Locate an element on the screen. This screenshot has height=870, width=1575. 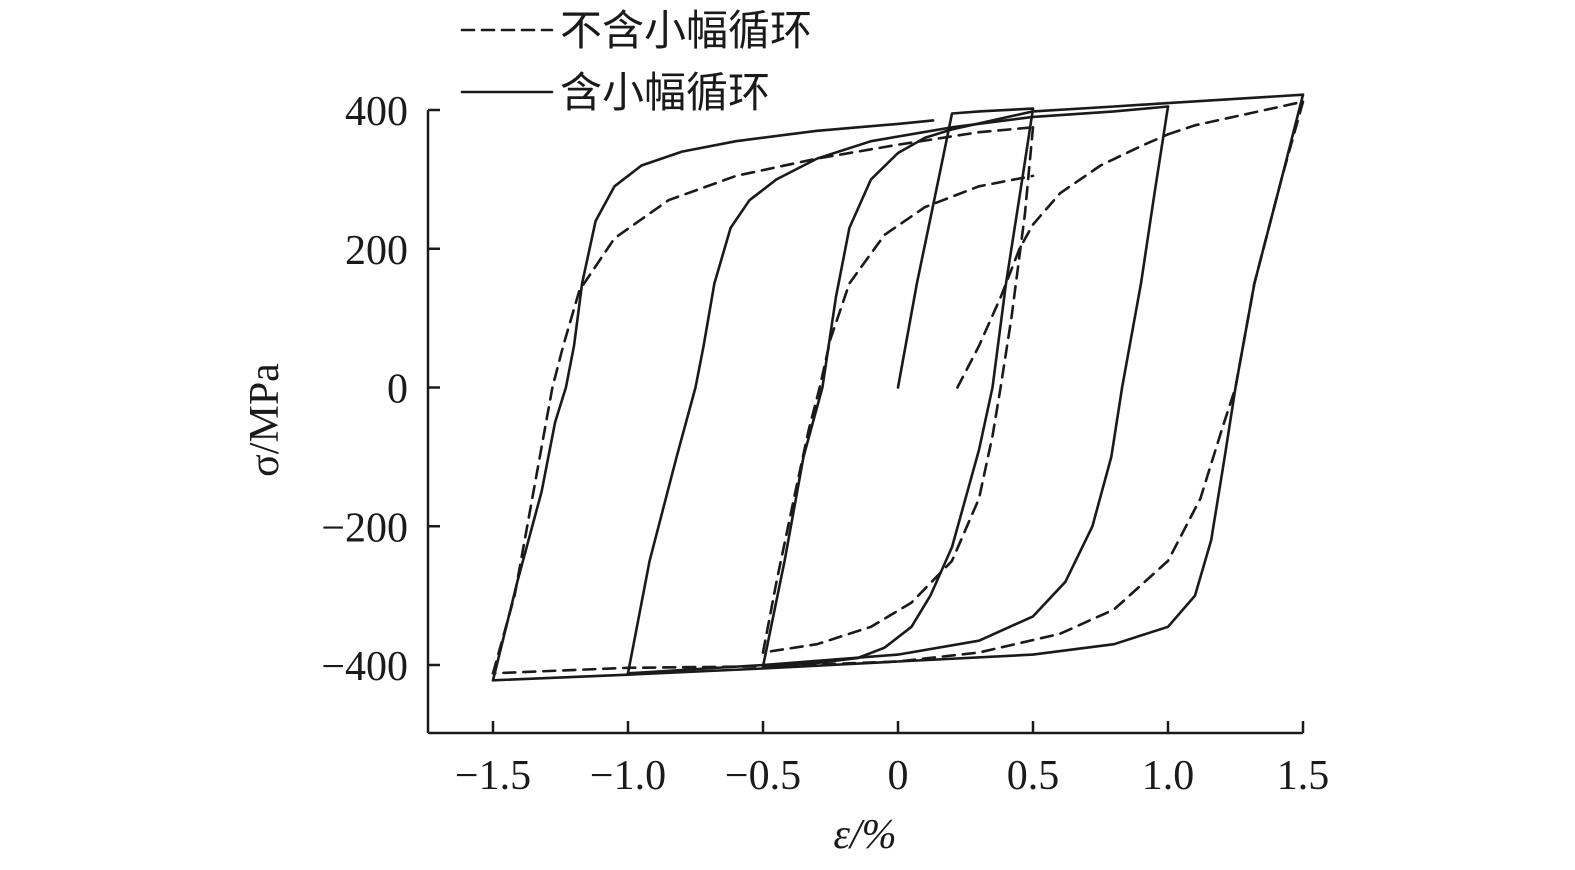
y-tick-label-4: −400 is located at coordinates (364, 667).